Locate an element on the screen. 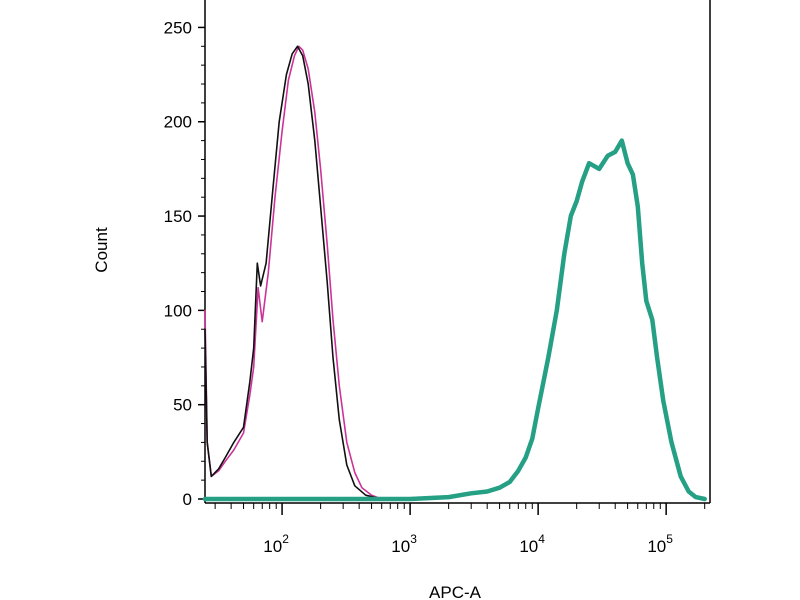 This screenshot has width=800, height=600. x-tick-label: 10⁴ is located at coordinates (532, 544).